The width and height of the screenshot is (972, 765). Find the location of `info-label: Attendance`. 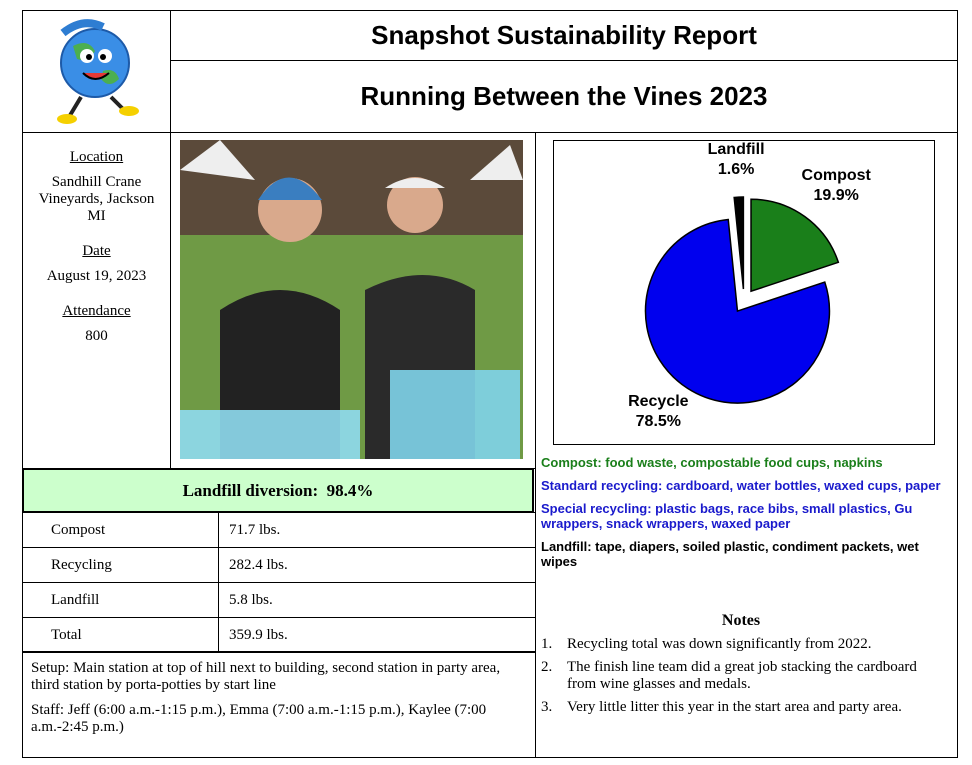

info-label: Attendance is located at coordinates (96, 311).